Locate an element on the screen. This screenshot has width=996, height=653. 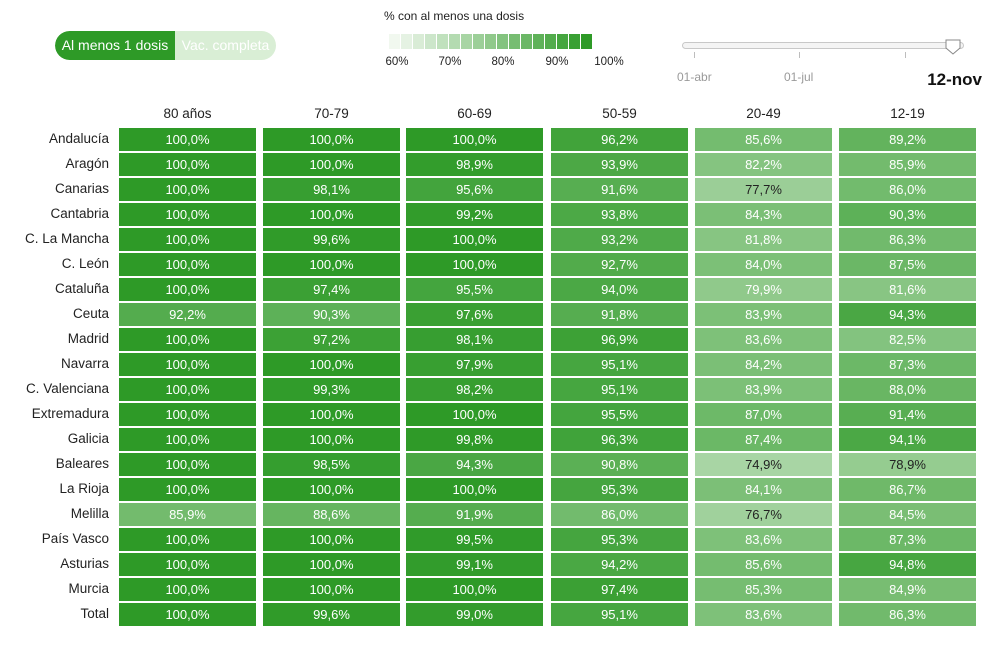
heatmap-cell: 97,2% is located at coordinates (331, 339).